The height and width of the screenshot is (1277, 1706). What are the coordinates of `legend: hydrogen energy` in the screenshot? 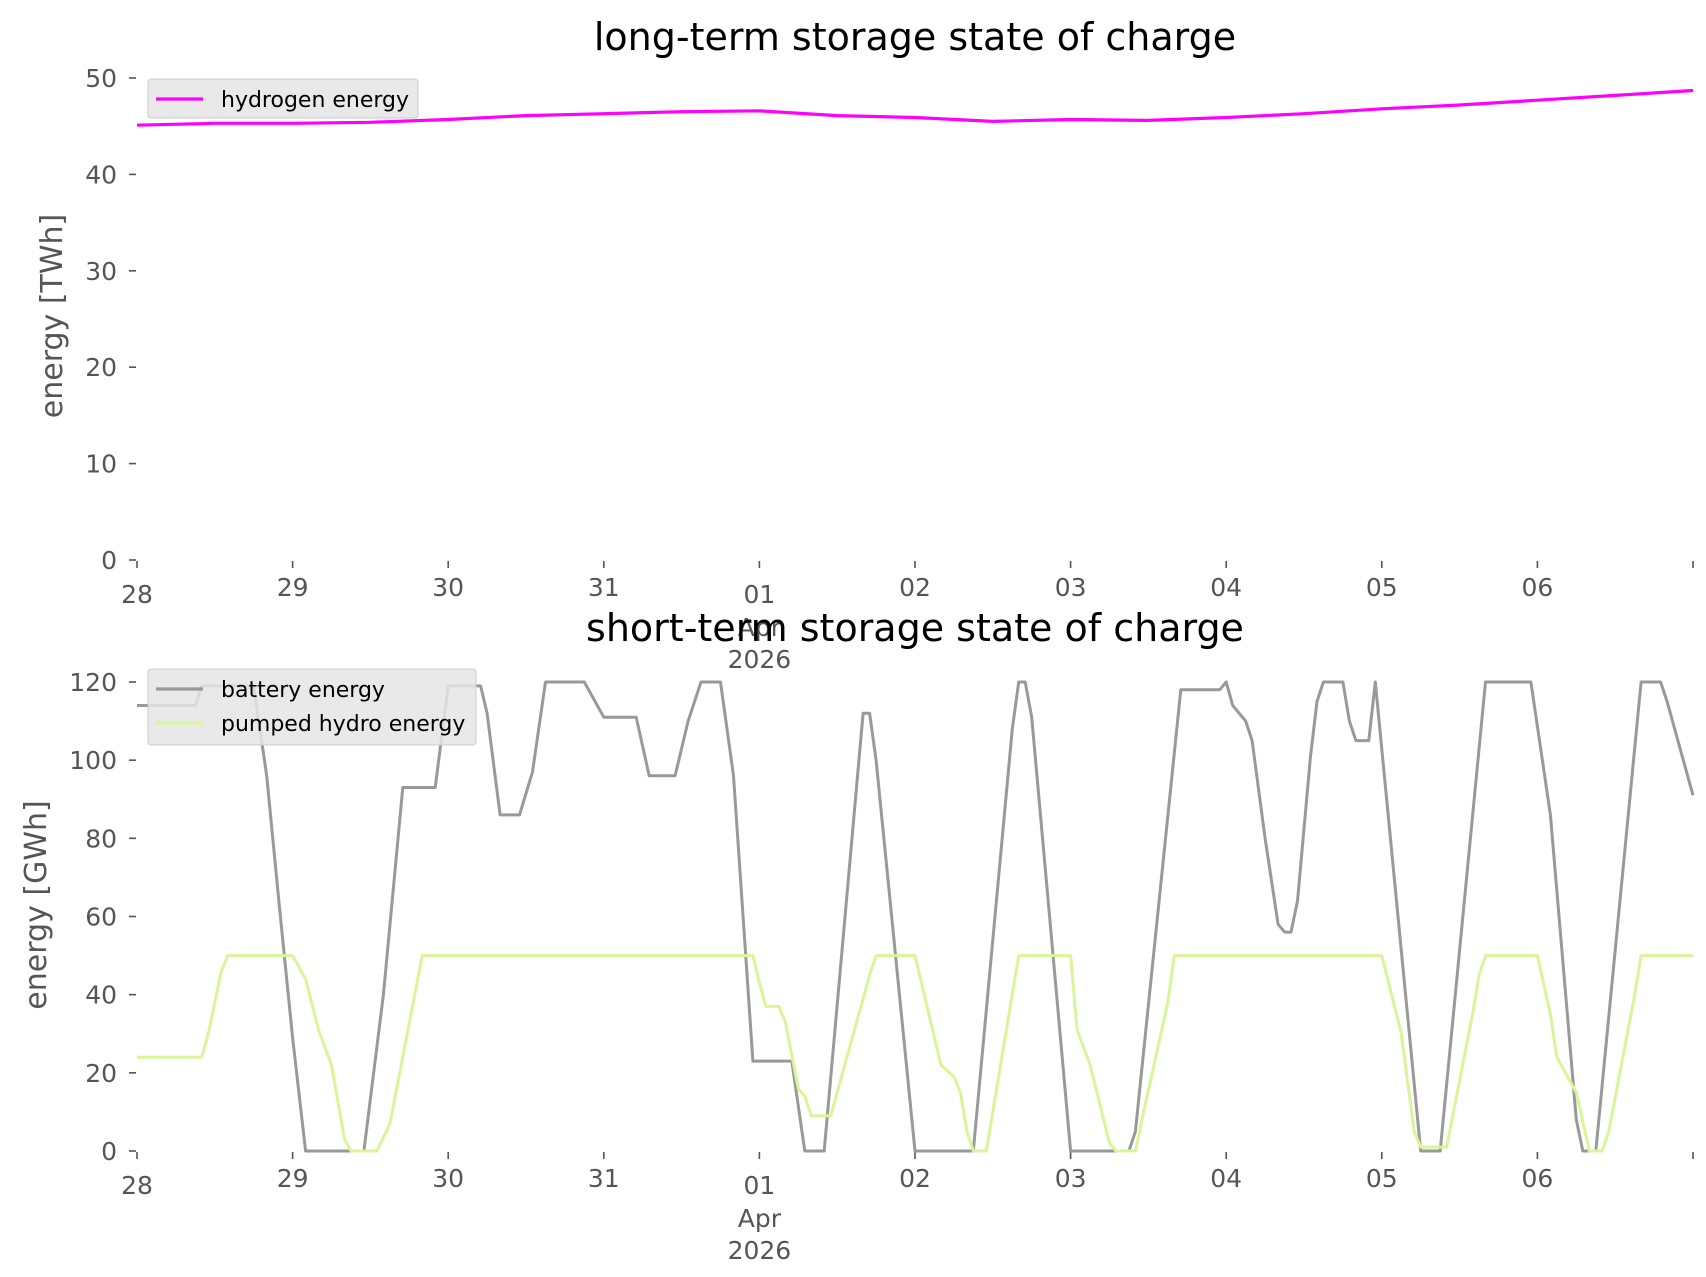 It's located at (283, 98).